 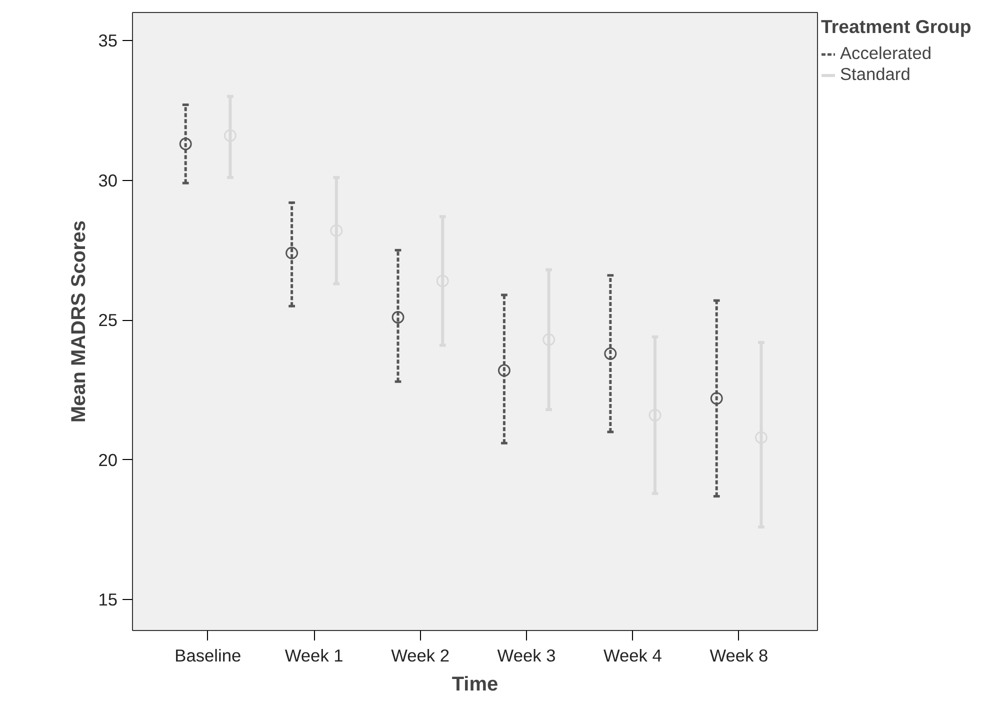 I want to click on x-tick-label: Week 3, so click(x=526, y=656).